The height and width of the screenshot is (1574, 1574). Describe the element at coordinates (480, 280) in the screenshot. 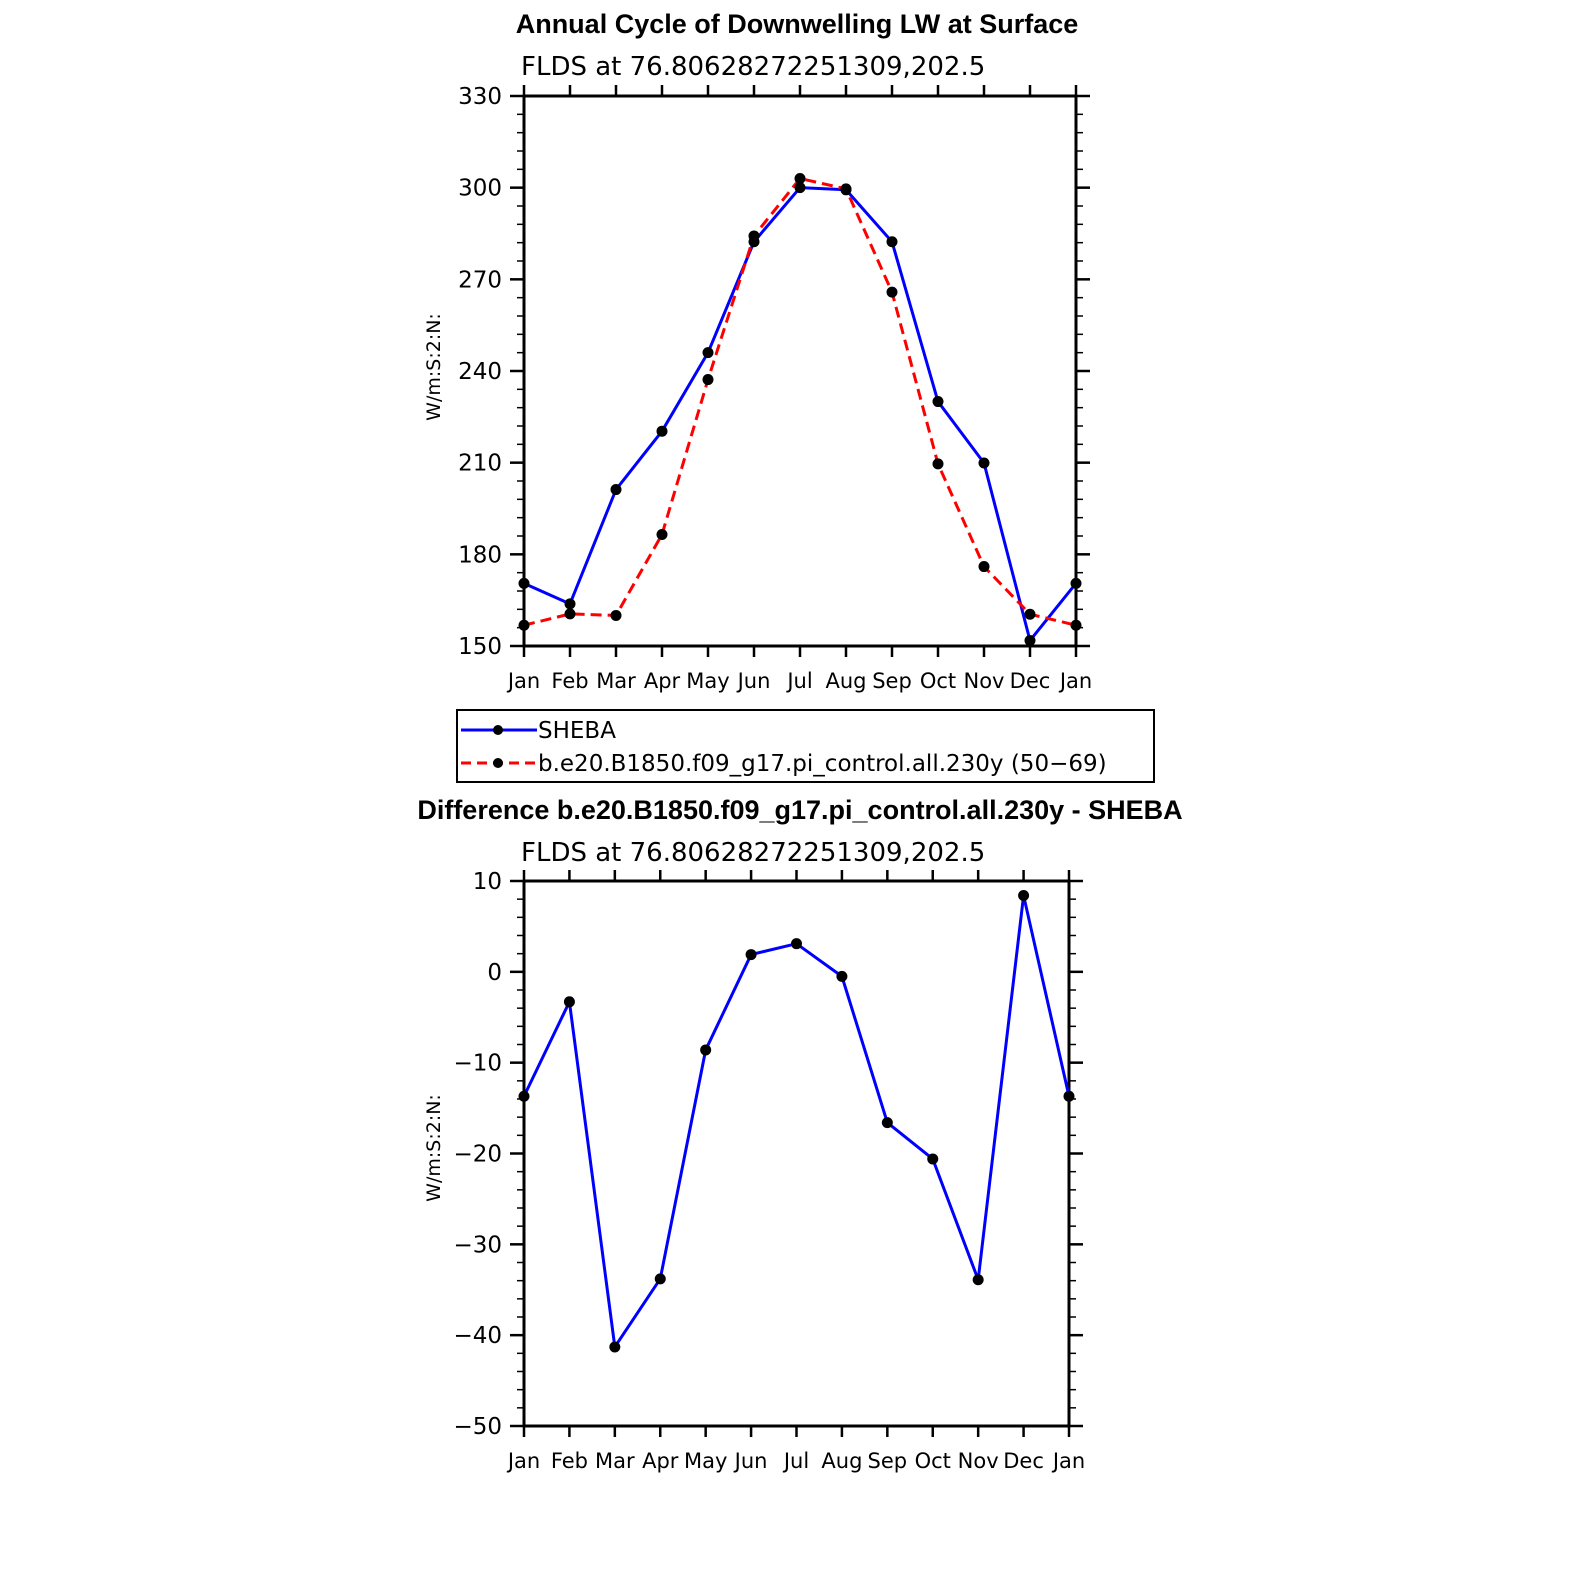

I see `y-tick-label: 270` at that location.